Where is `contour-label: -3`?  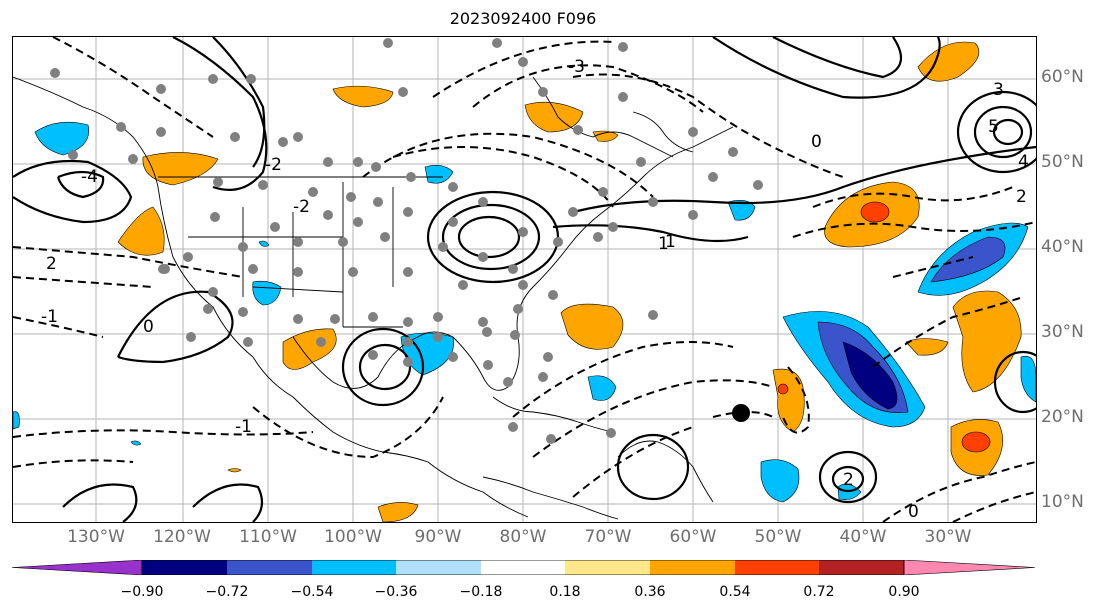 contour-label: -3 is located at coordinates (576, 67).